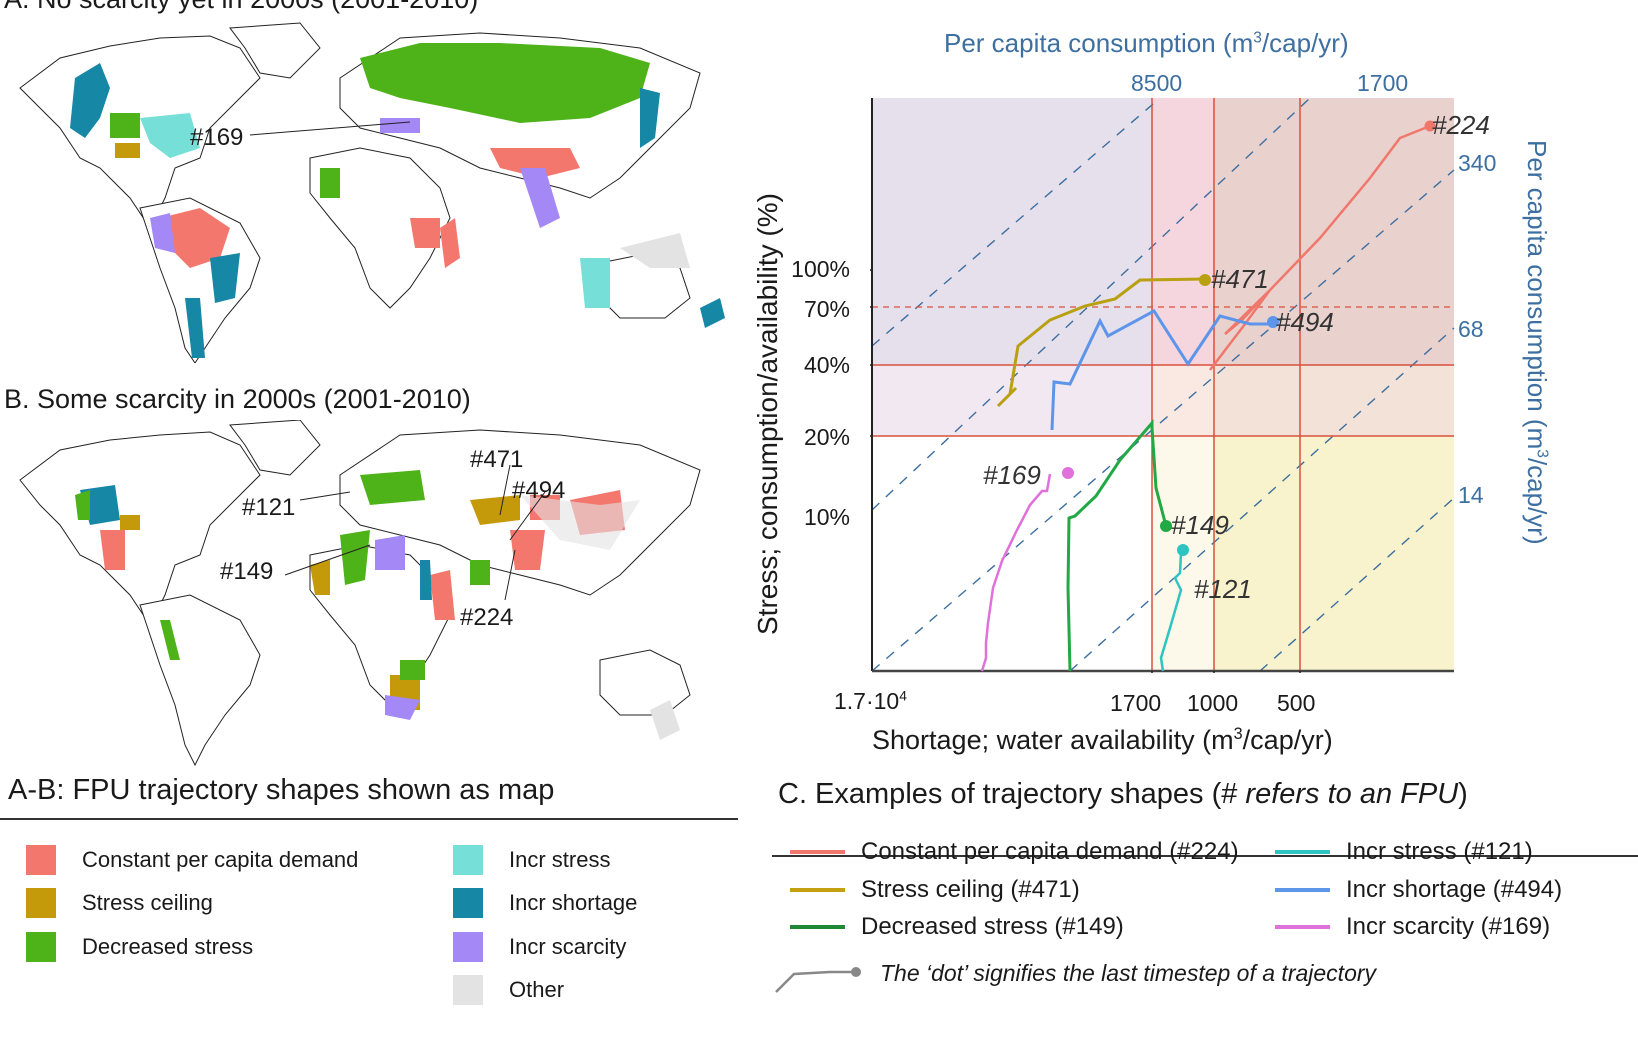  Describe the element at coordinates (241, 7) in the screenshot. I see `panel-a-title: A. No scarcity yet in 2000s (2001-2010)` at that location.